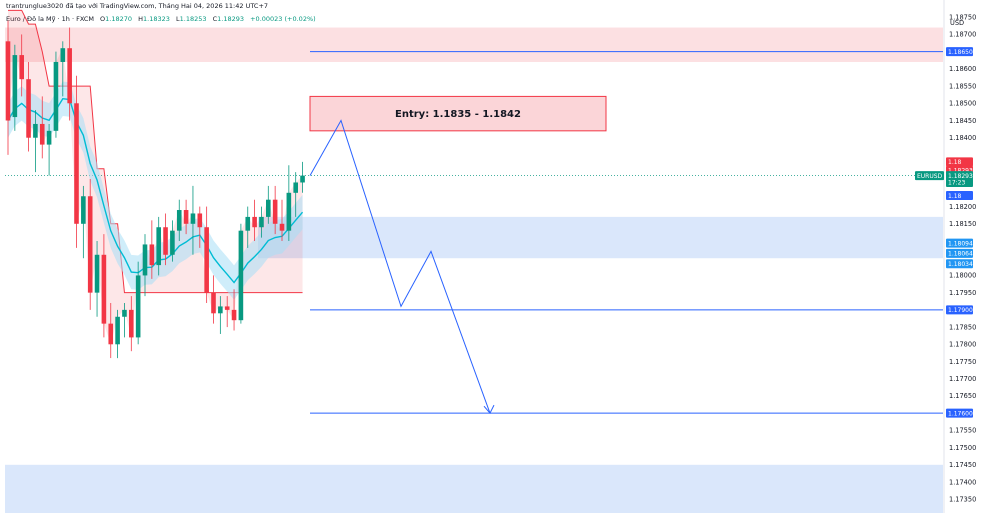 This screenshot has width=982, height=513. What do you see at coordinates (962, 379) in the screenshot?
I see `price-tick-label: 1.17700` at bounding box center [962, 379].